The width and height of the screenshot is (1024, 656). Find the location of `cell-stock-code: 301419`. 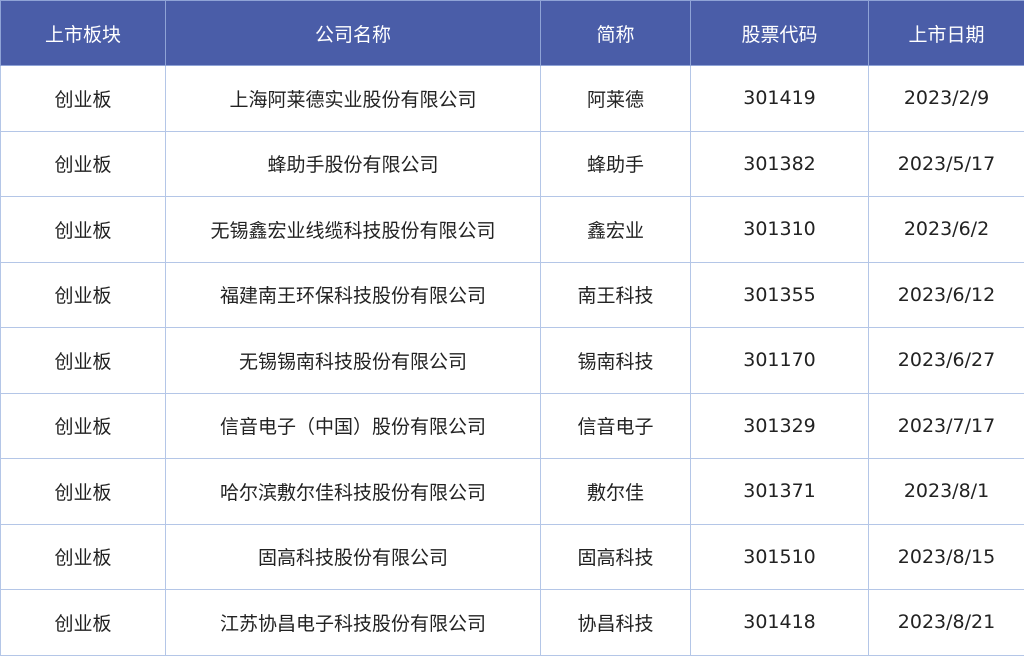

cell-stock-code: 301419 is located at coordinates (779, 98).